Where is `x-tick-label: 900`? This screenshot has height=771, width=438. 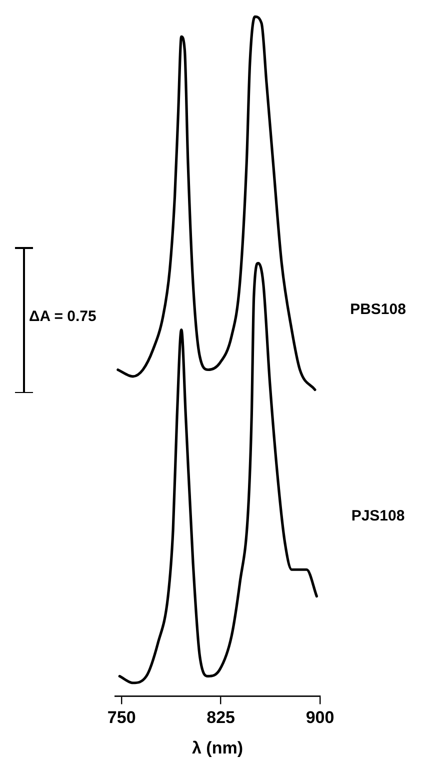 x-tick-label: 900 is located at coordinates (320, 718).